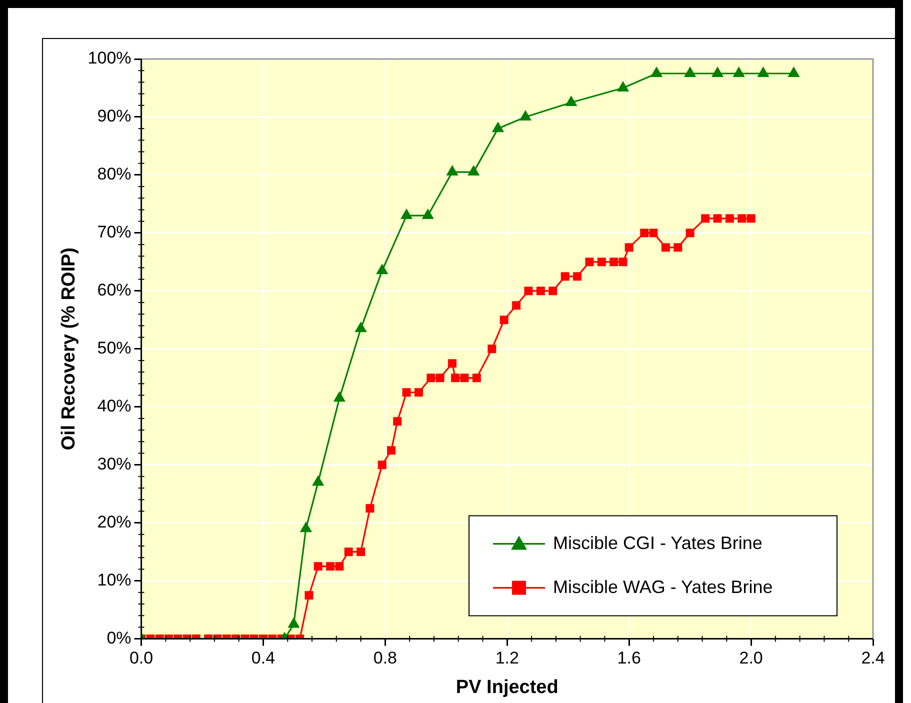  What do you see at coordinates (114, 464) in the screenshot?
I see `y-tick-label: 30%` at bounding box center [114, 464].